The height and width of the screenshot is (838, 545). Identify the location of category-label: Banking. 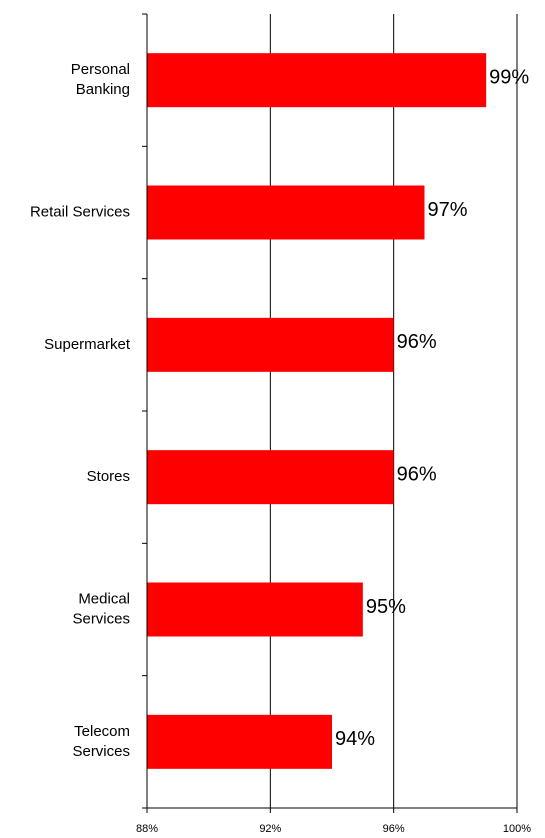
(103, 89).